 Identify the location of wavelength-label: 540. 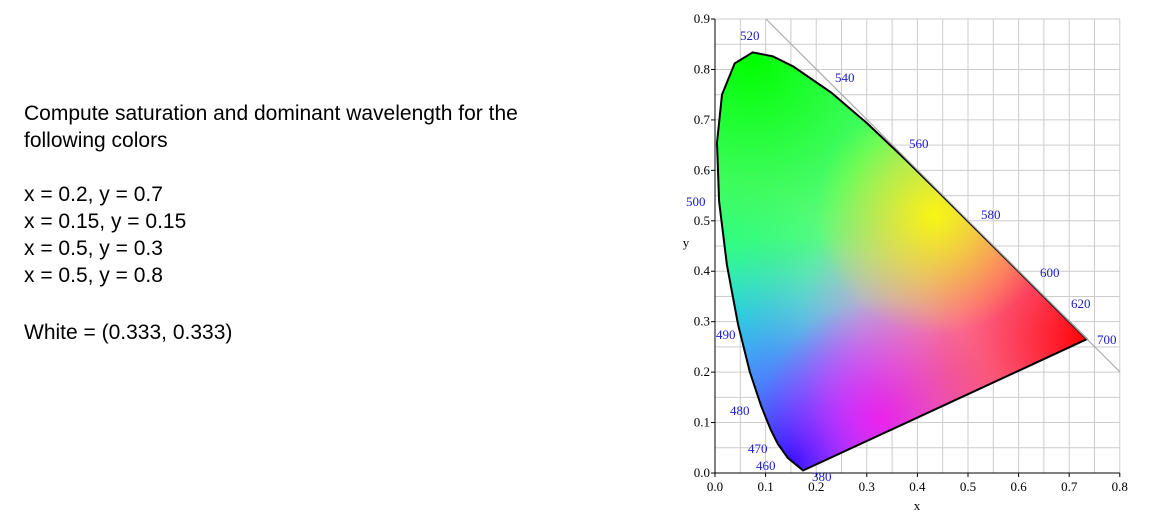
(845, 77).